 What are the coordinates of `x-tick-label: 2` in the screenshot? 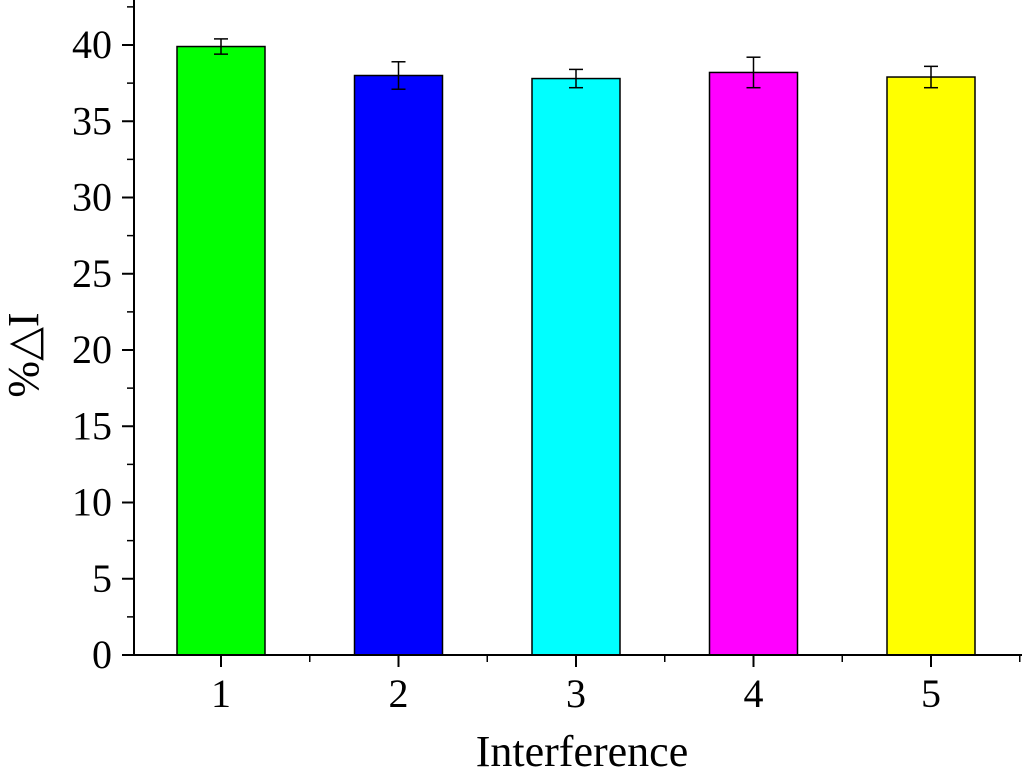 It's located at (399, 693).